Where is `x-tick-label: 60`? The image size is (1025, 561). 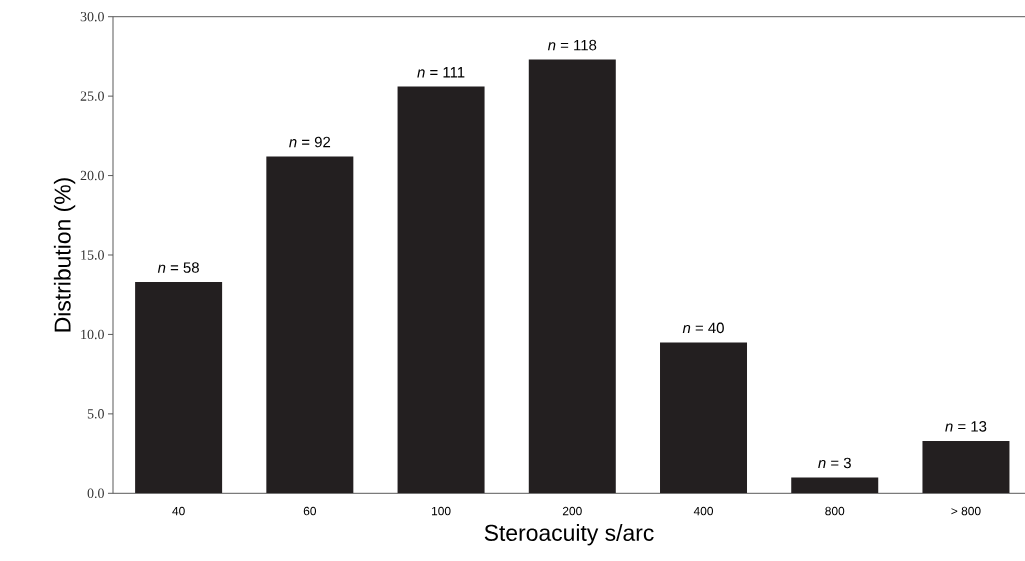
x-tick-label: 60 is located at coordinates (310, 511).